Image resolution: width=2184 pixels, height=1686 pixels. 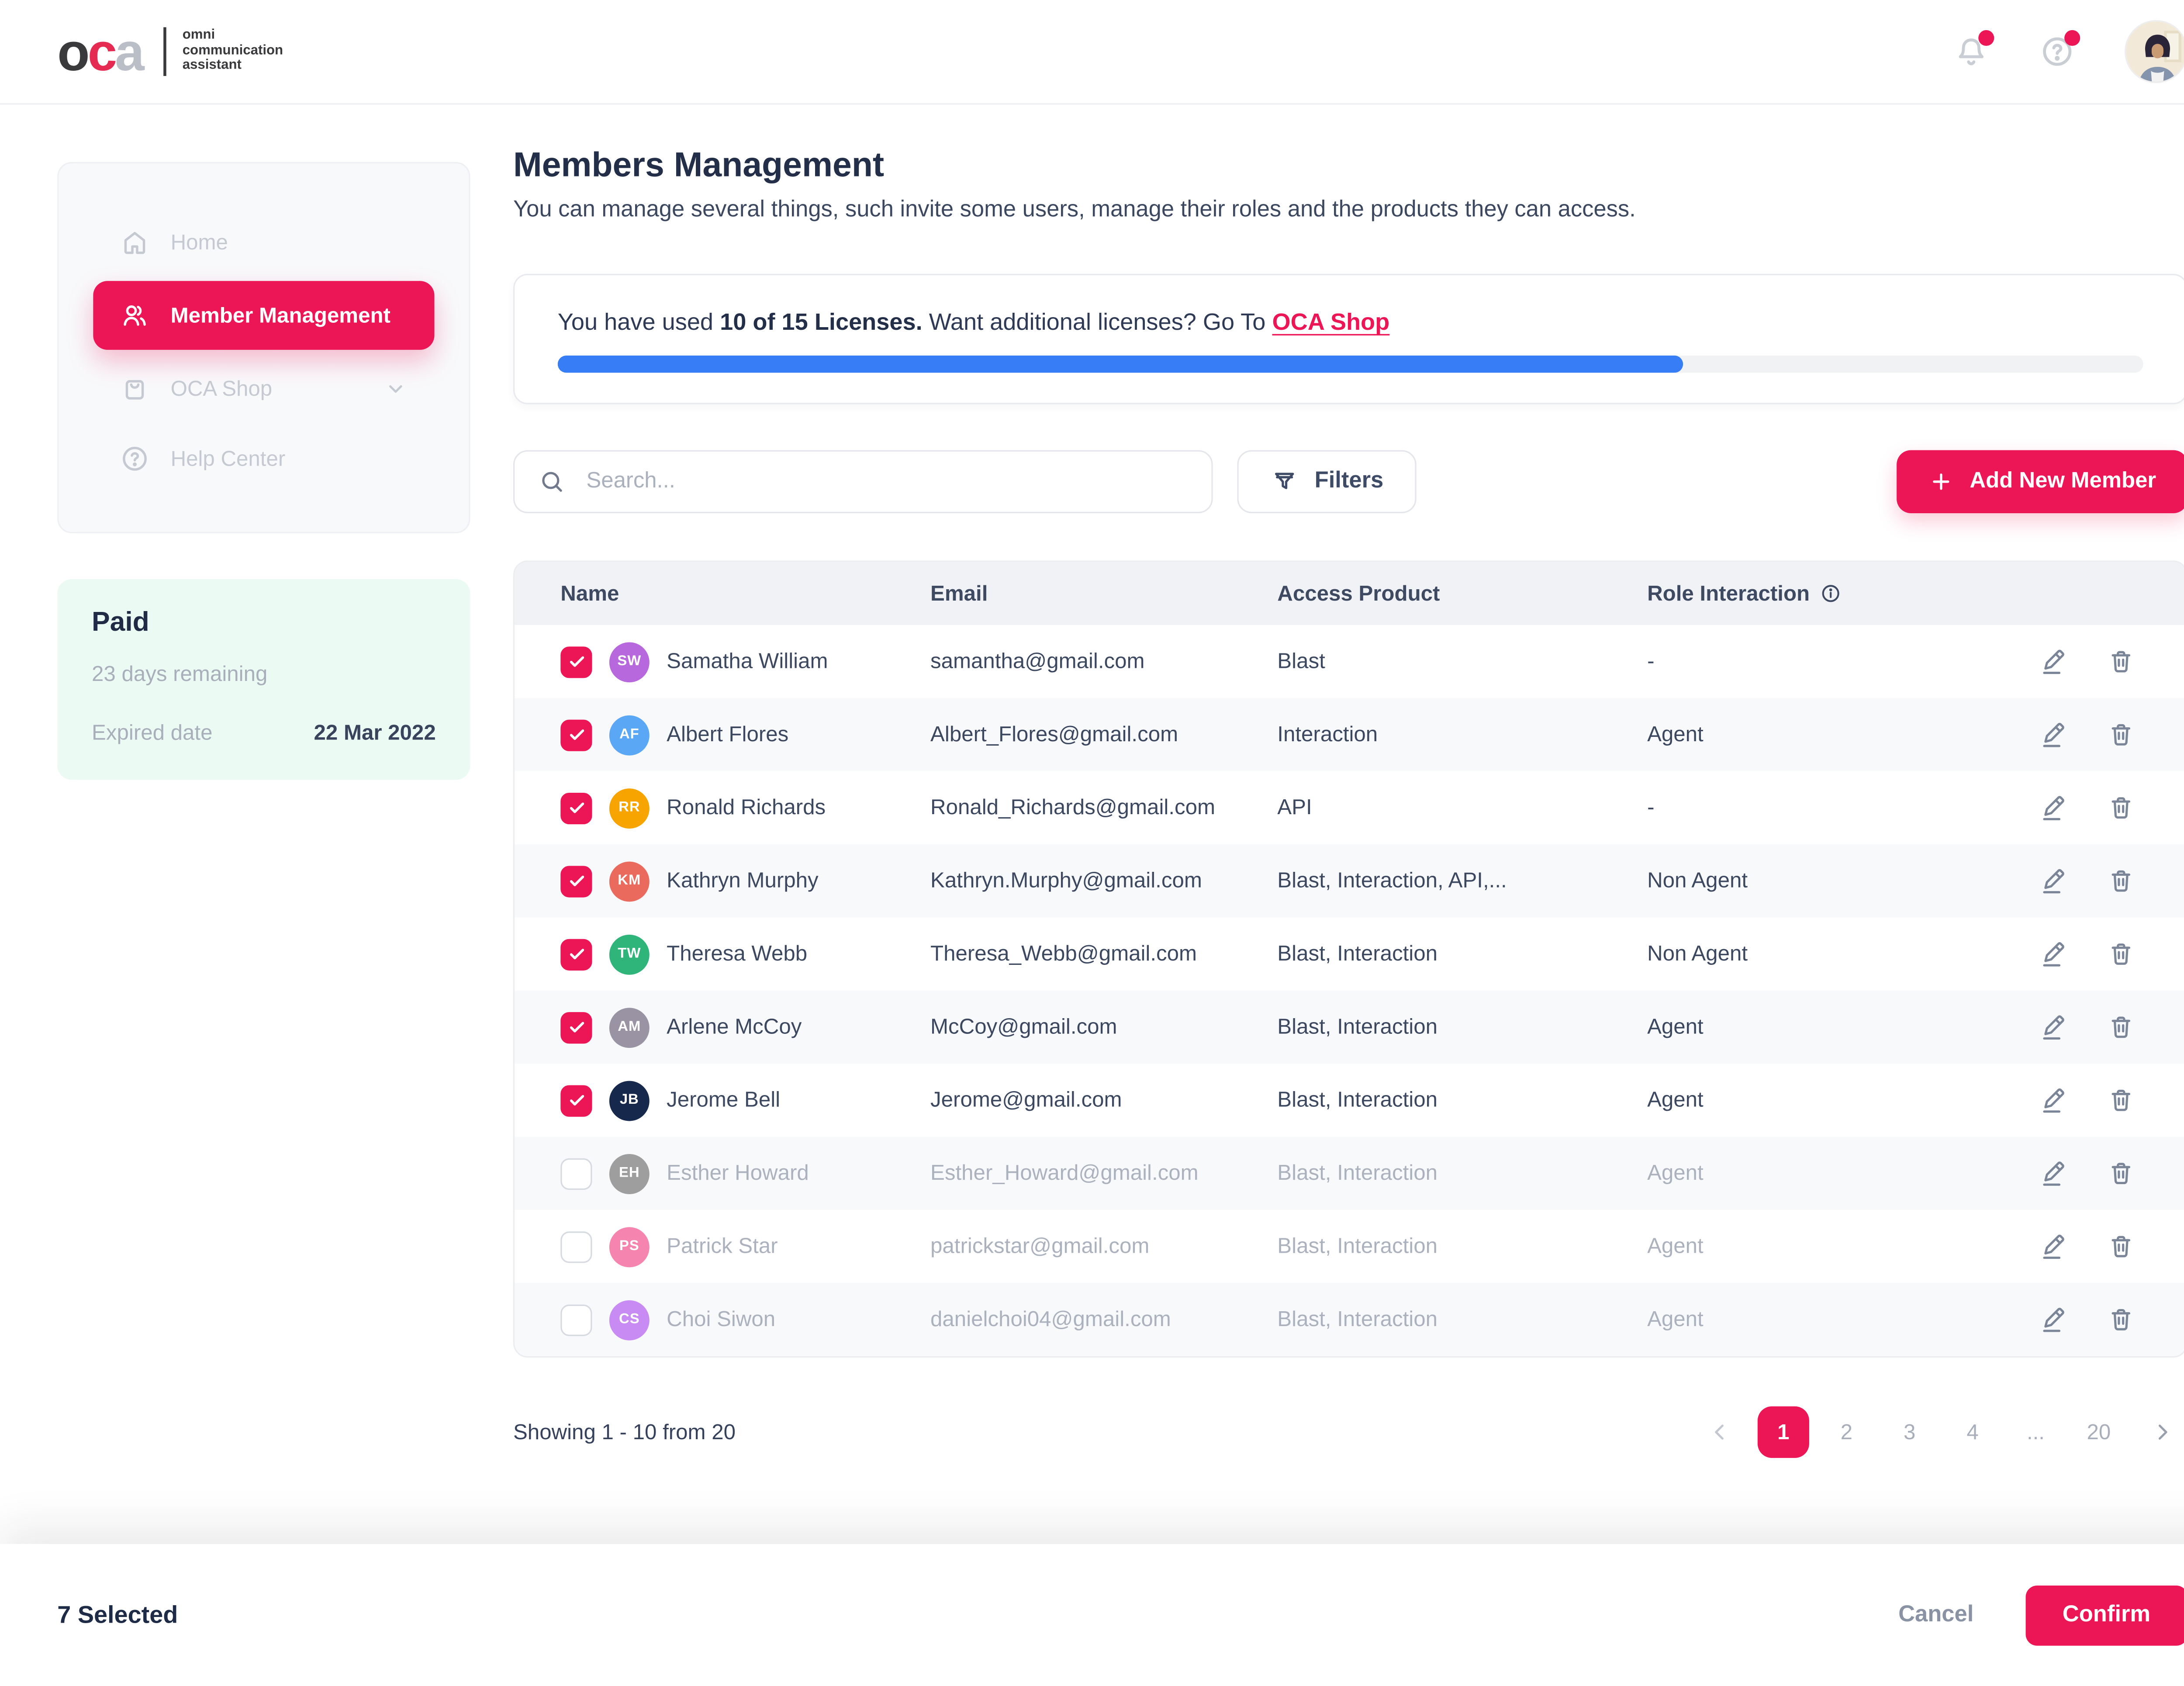 What do you see at coordinates (152, 733) in the screenshot?
I see `plan-expired-label: Expired date` at bounding box center [152, 733].